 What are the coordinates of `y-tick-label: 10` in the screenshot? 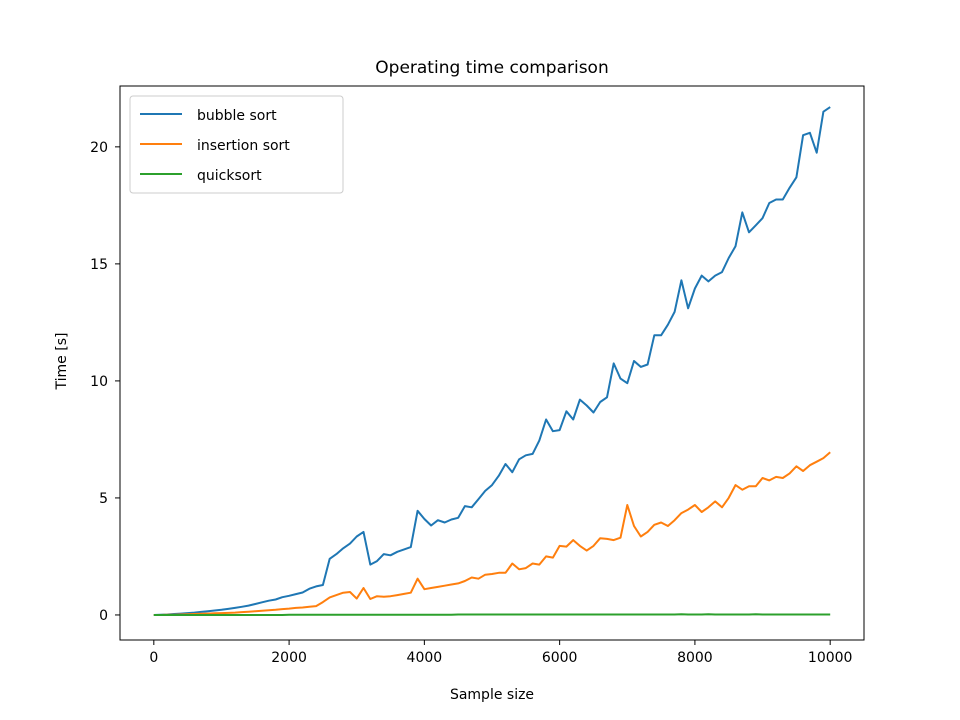 It's located at (99, 382).